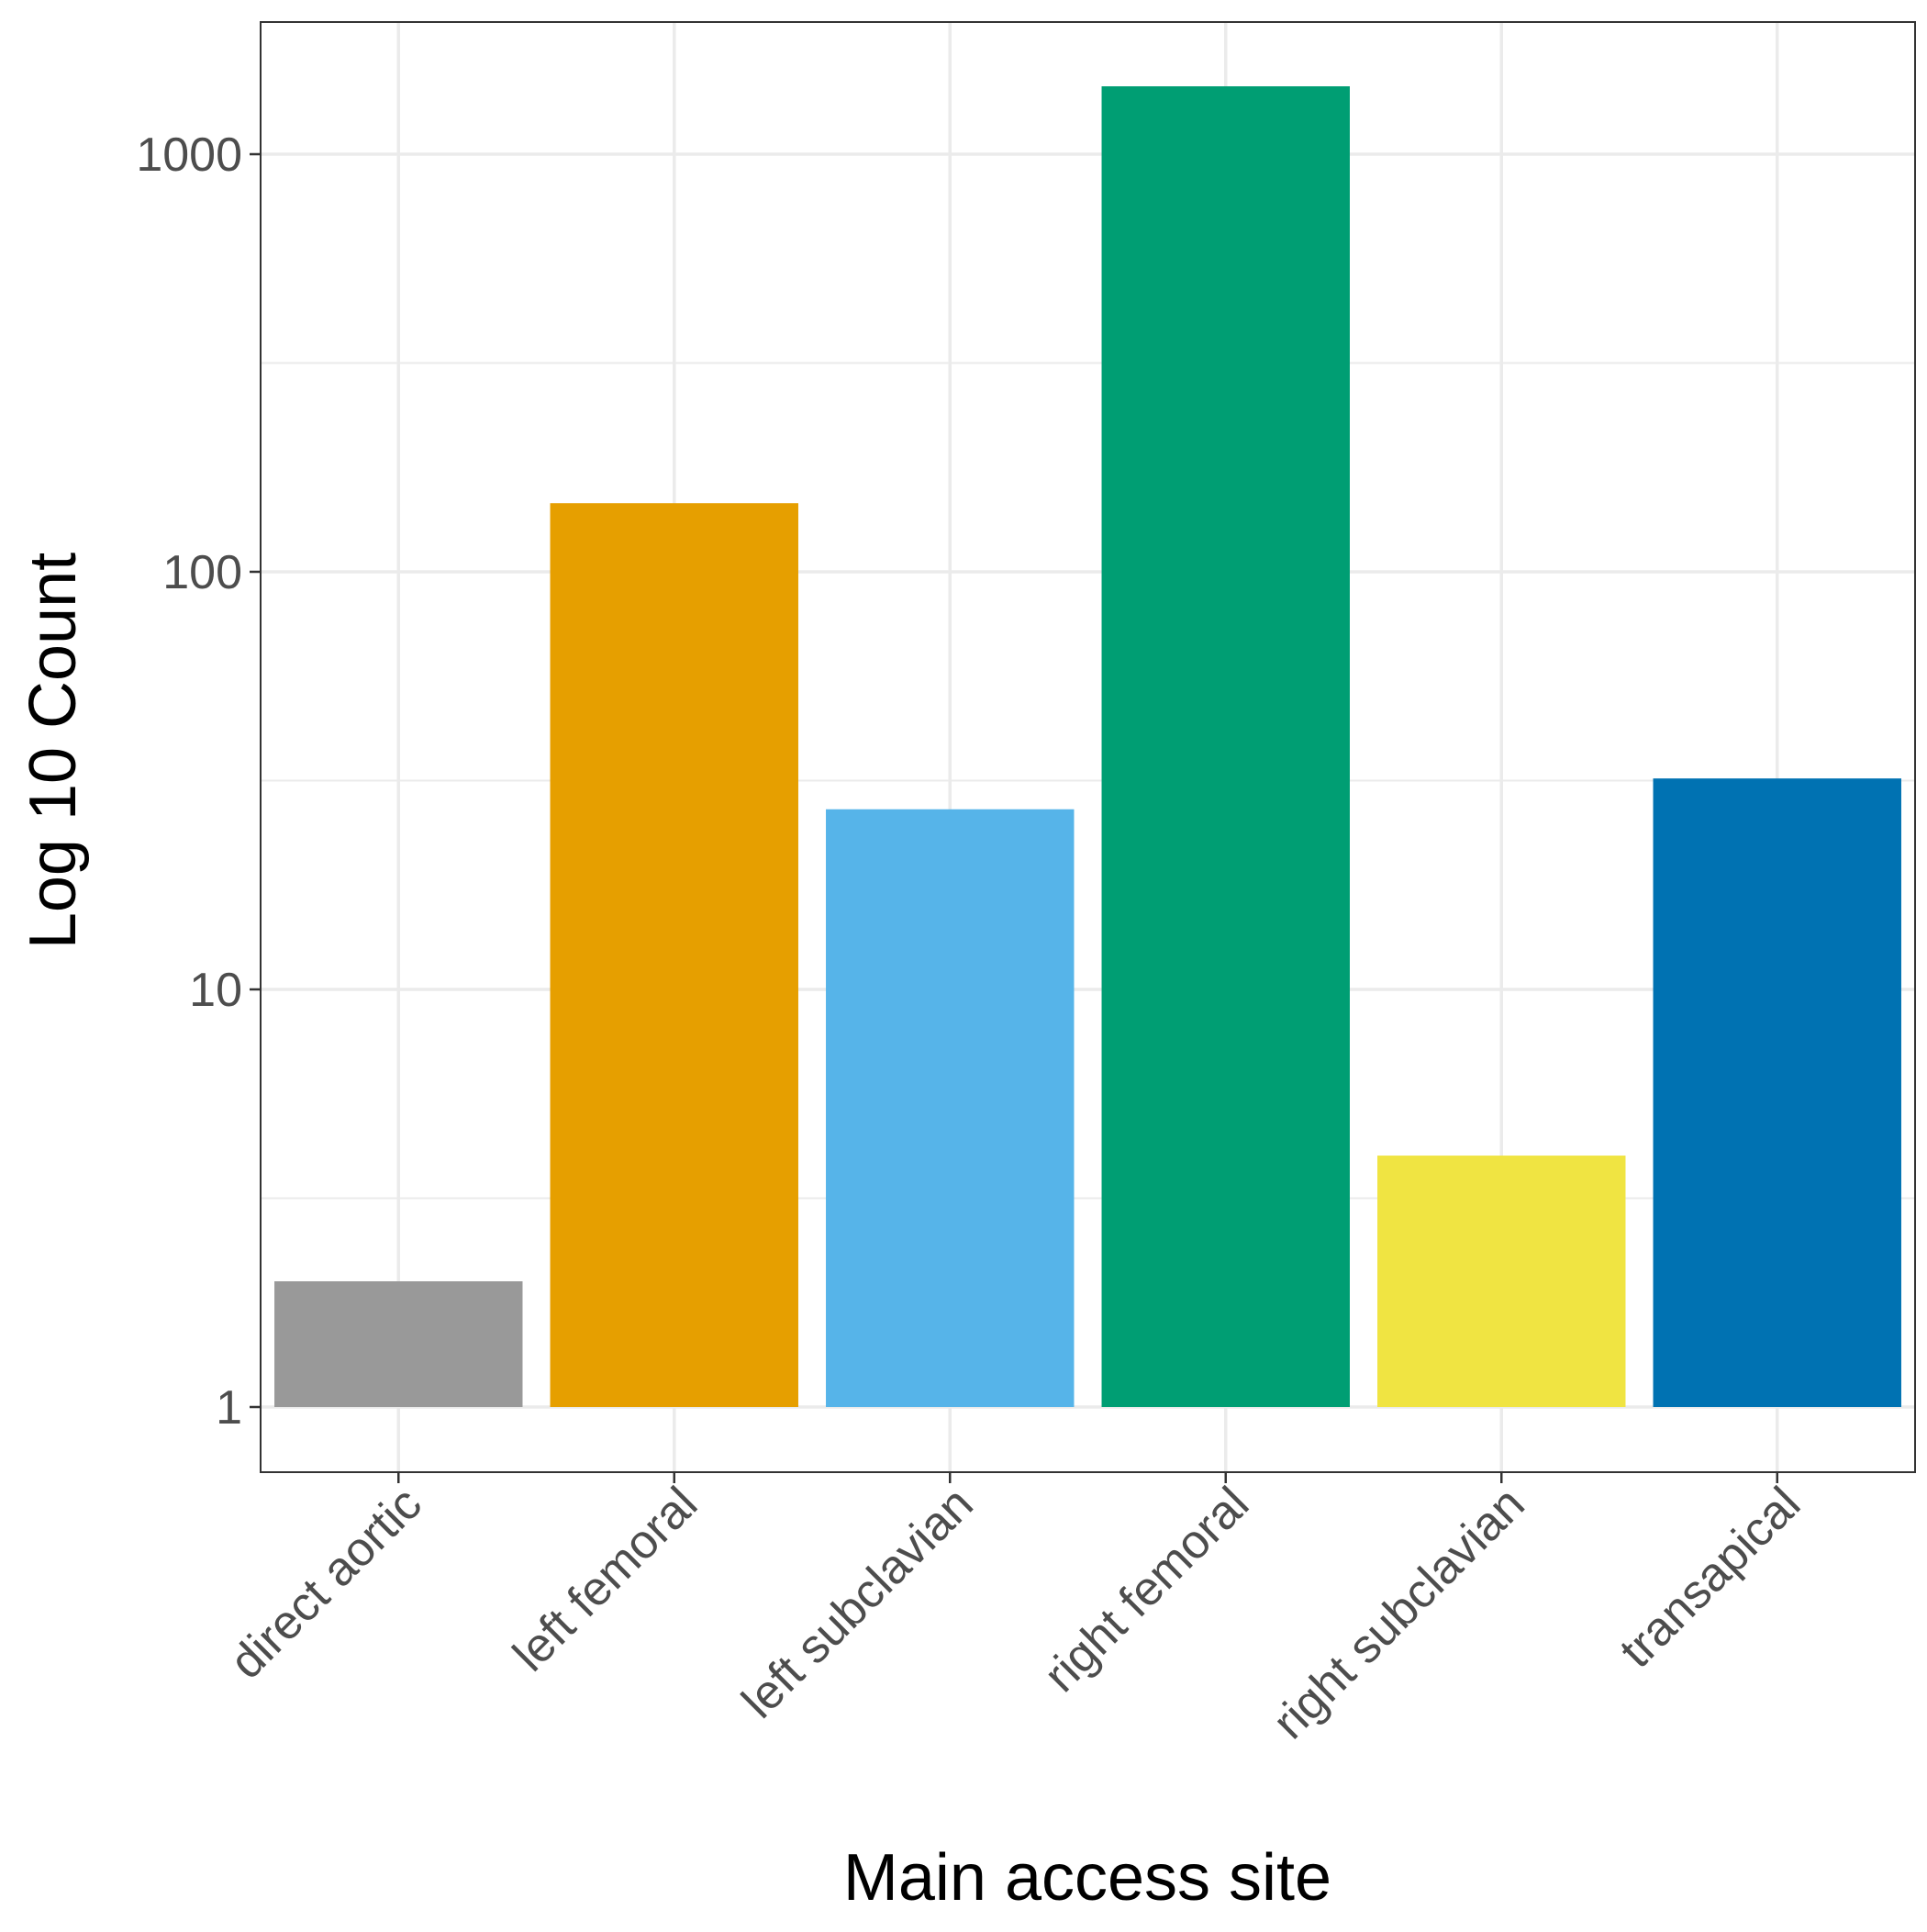 This screenshot has width=1927, height=1932. What do you see at coordinates (202, 572) in the screenshot?
I see `y-tick-label: 100` at bounding box center [202, 572].